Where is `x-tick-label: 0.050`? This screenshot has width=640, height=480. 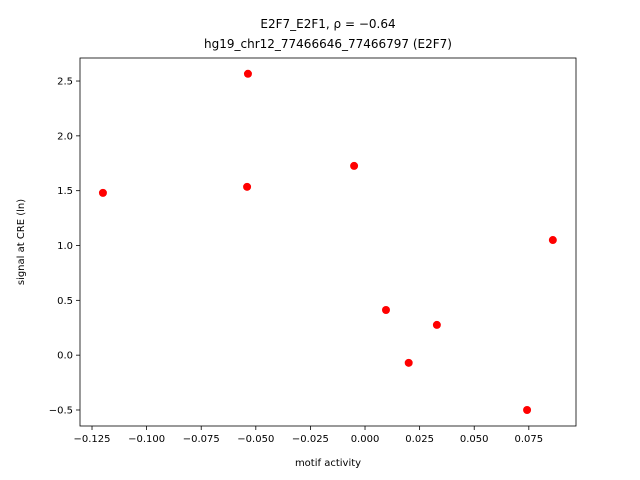
x-tick-label: 0.050 is located at coordinates (474, 439).